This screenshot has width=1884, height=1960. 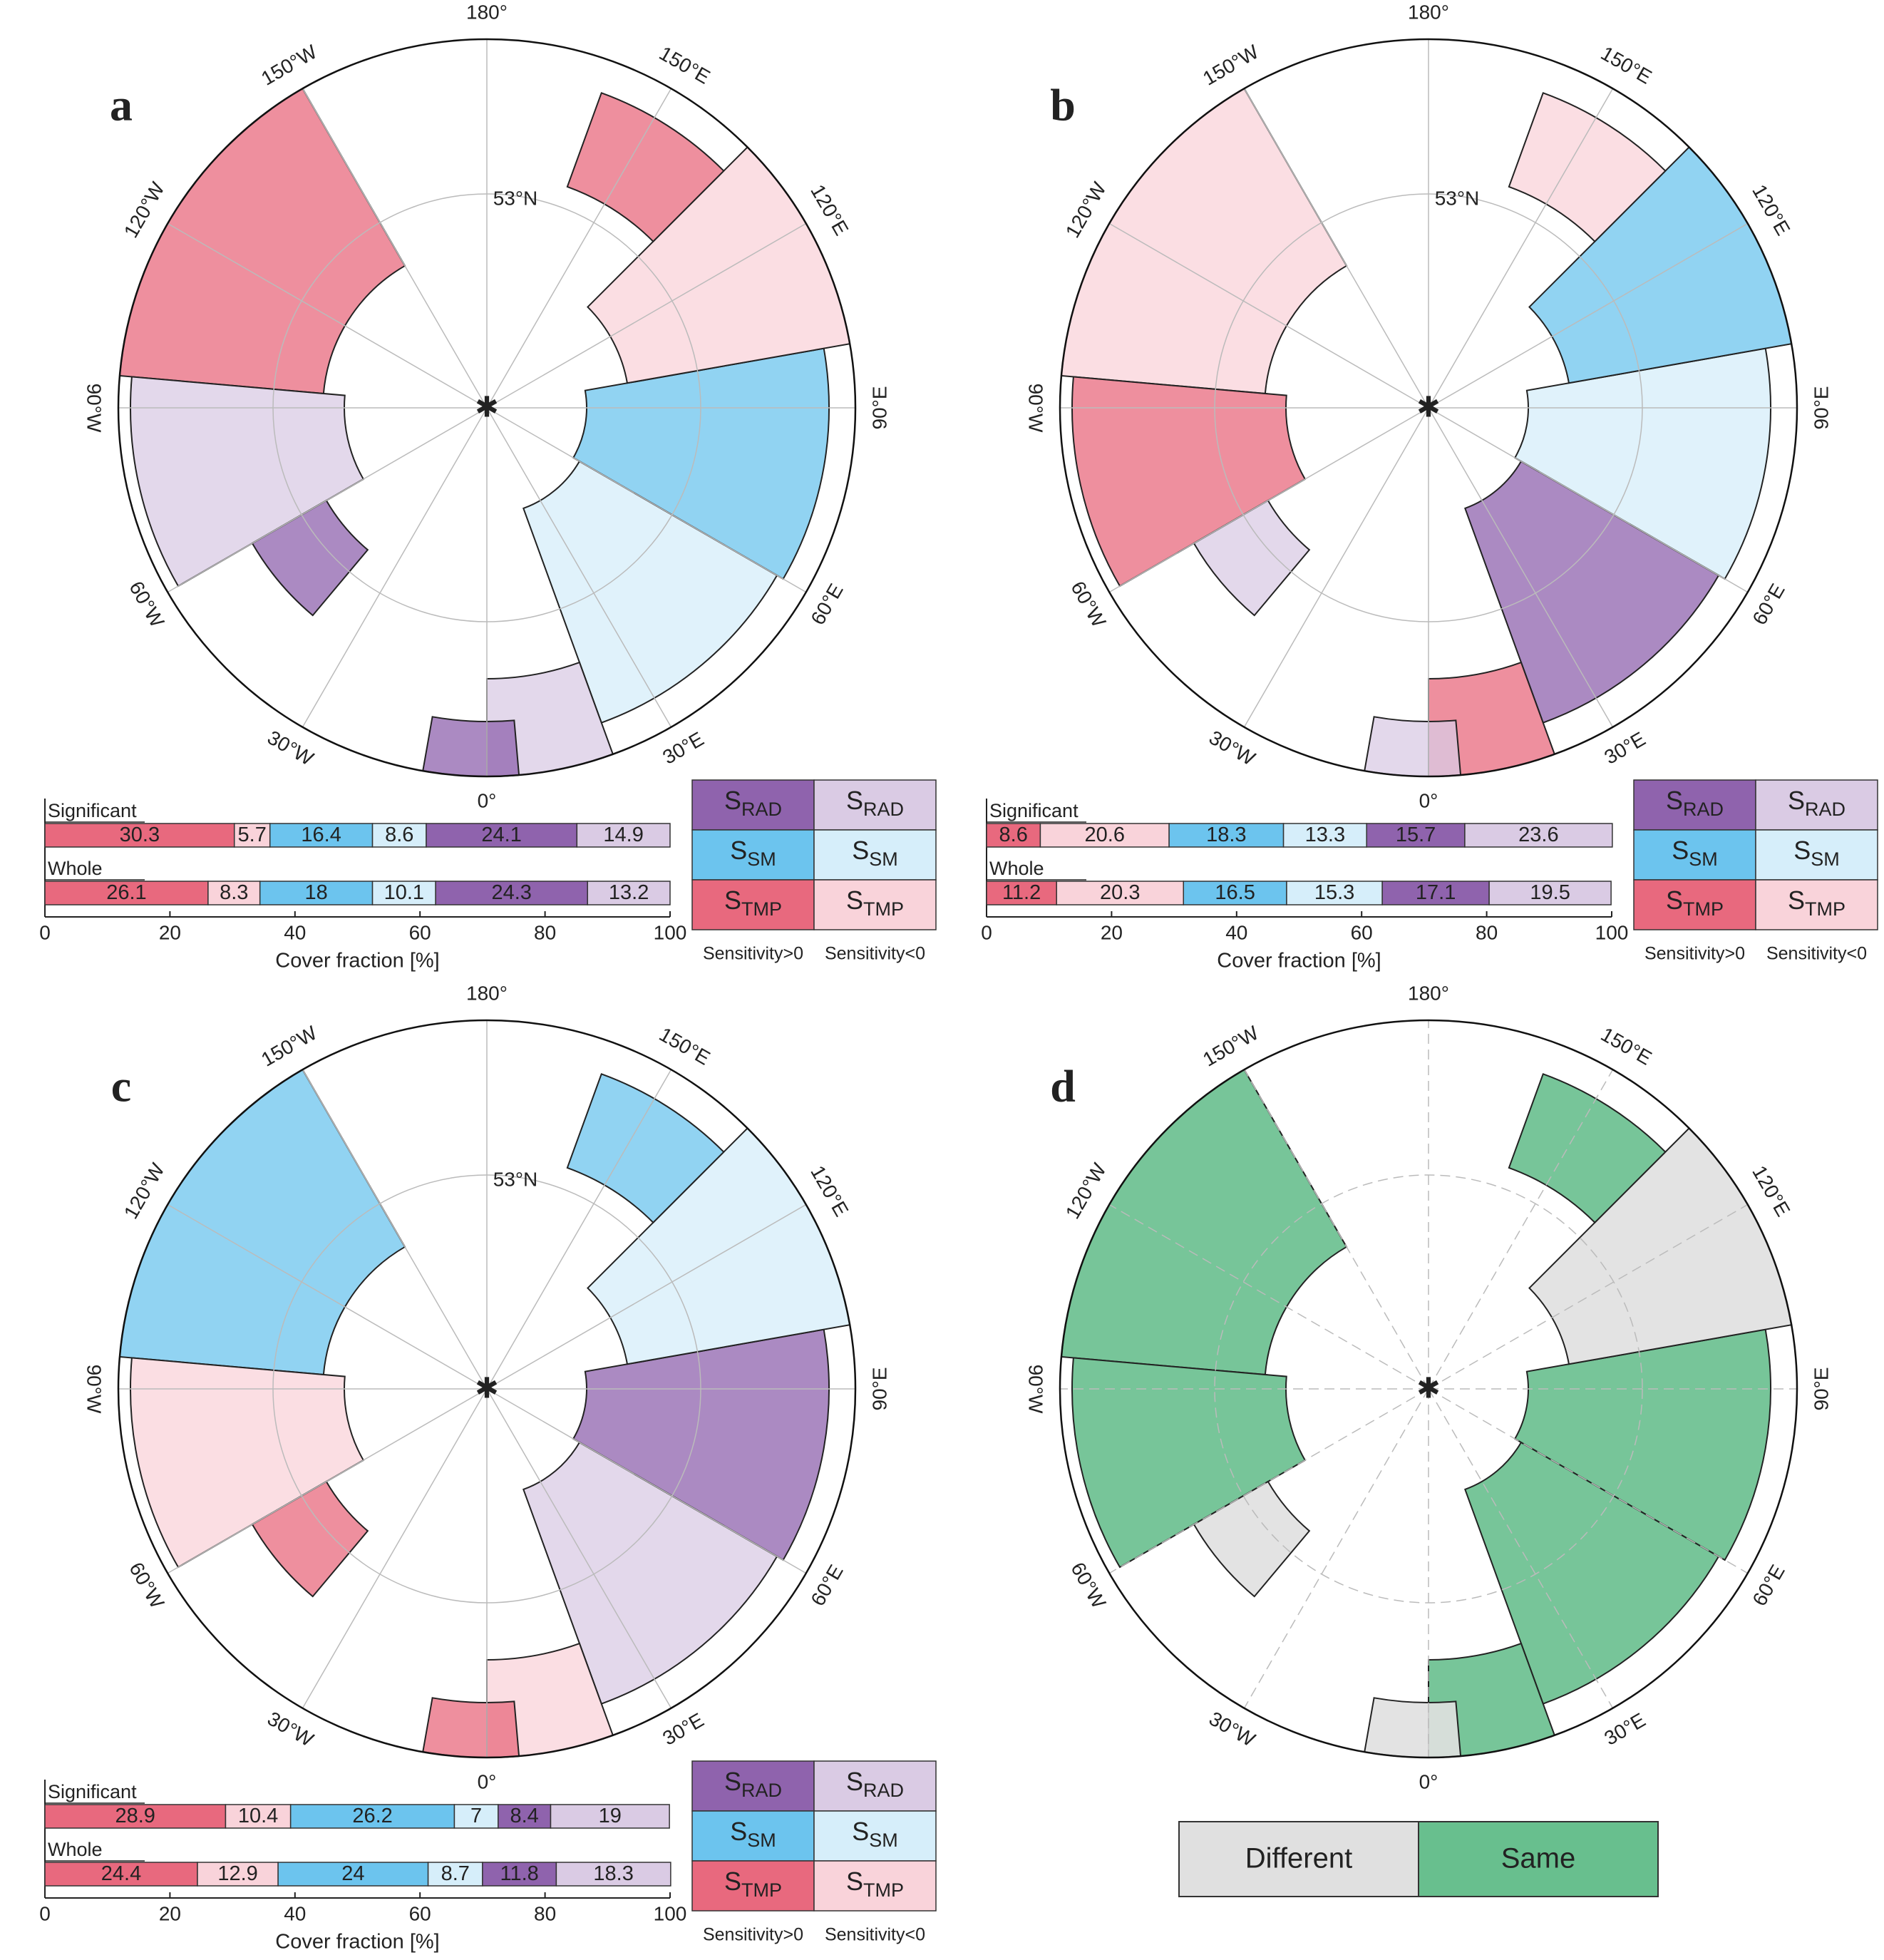 I want to click on parallel, so click(x=1428, y=407).